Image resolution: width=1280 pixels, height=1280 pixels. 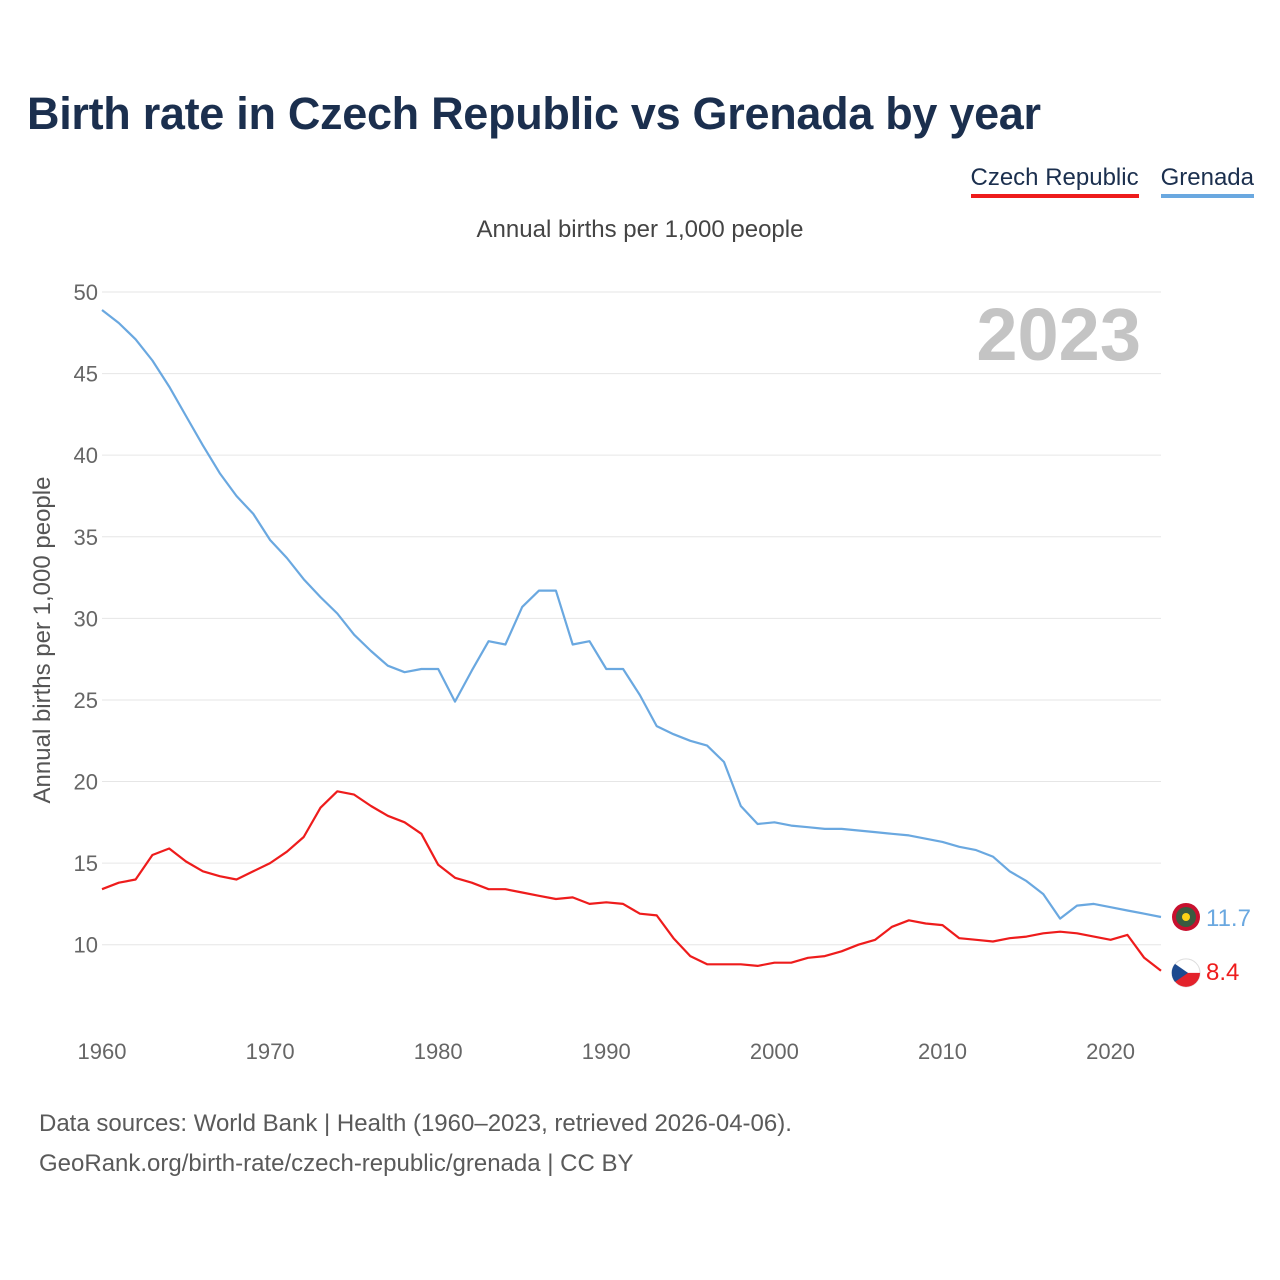 I want to click on y-tick-25: 25, so click(x=86, y=700).